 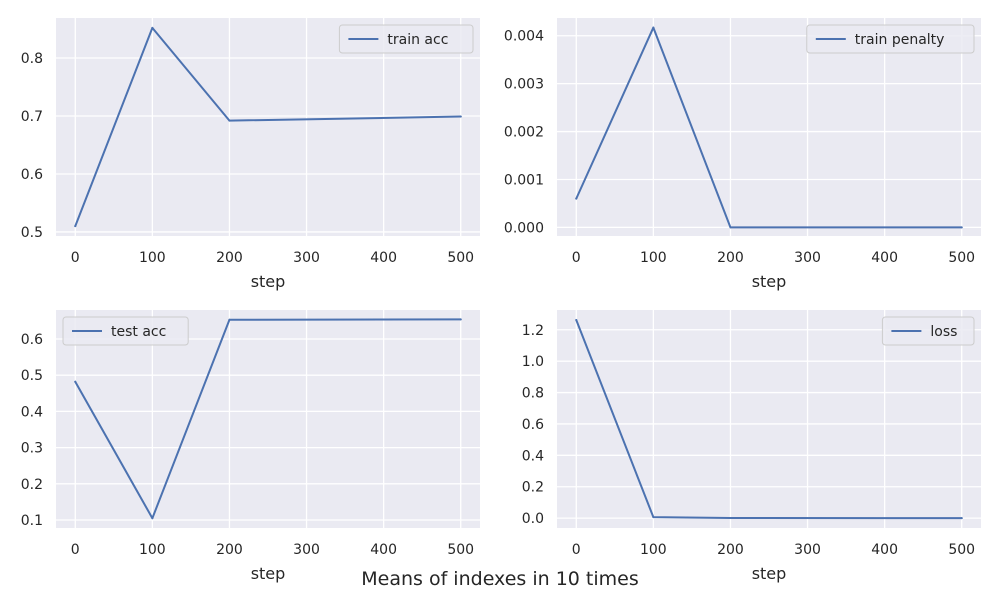 I want to click on y-tick-label: 0.000, so click(x=524, y=228).